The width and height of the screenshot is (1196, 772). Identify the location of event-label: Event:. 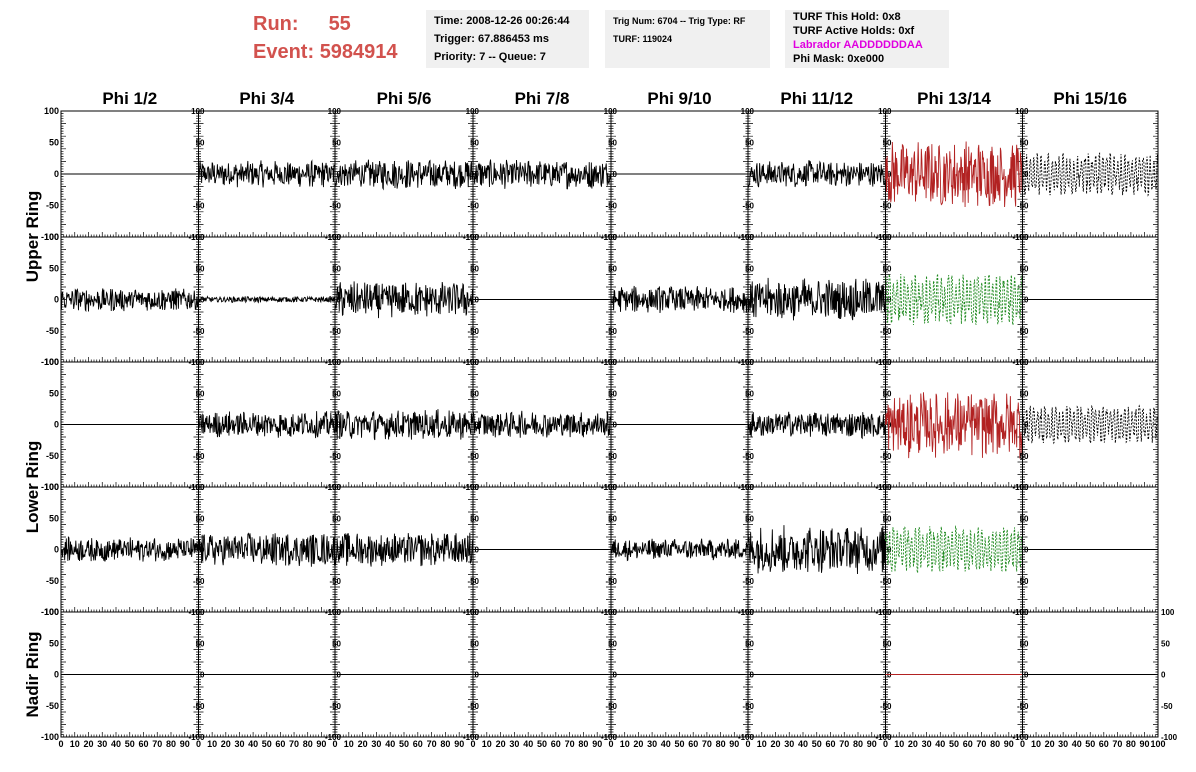
(284, 52).